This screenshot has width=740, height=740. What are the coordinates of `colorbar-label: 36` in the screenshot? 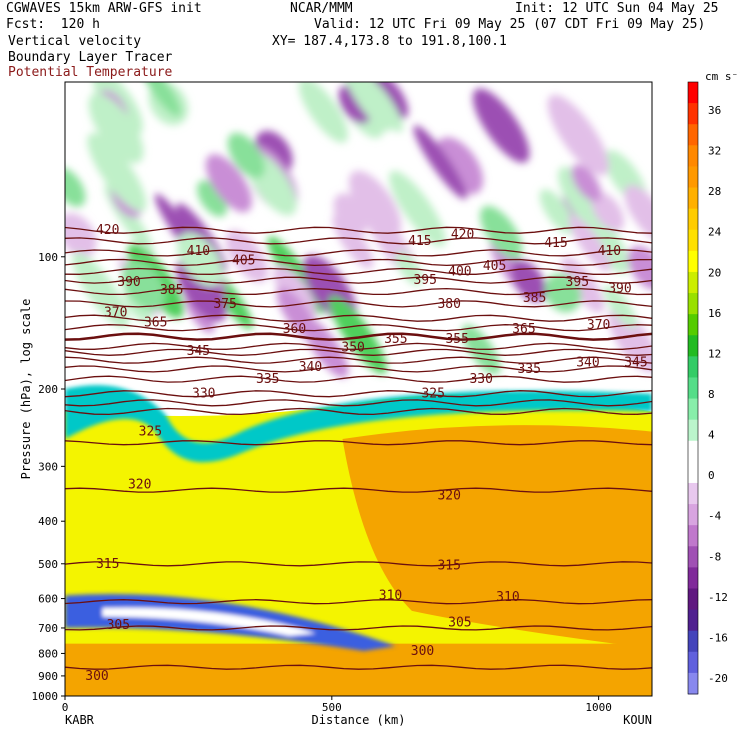 It's located at (714, 110).